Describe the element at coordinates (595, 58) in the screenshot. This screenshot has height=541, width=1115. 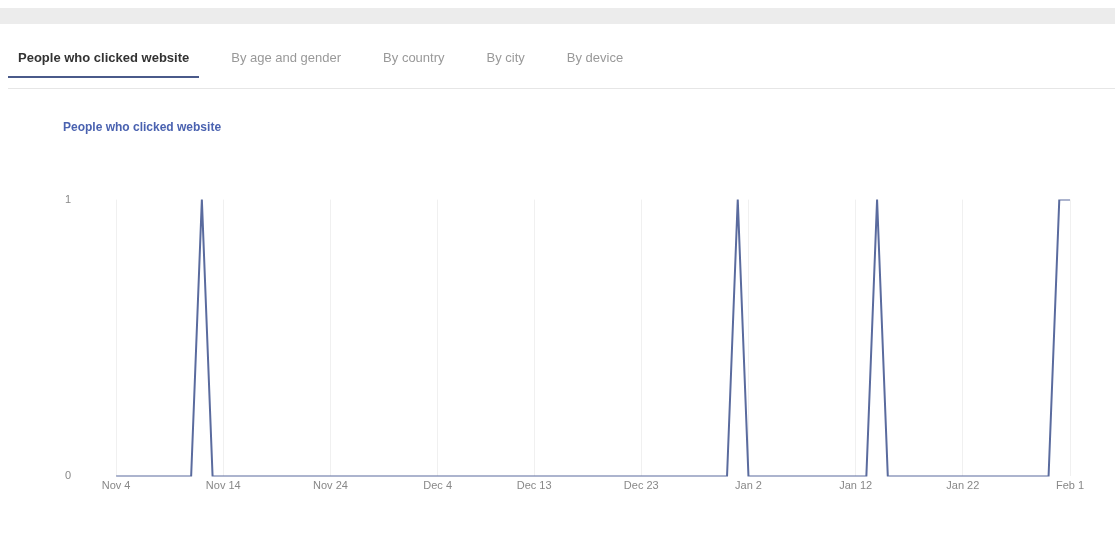
I see `text: By device` at that location.